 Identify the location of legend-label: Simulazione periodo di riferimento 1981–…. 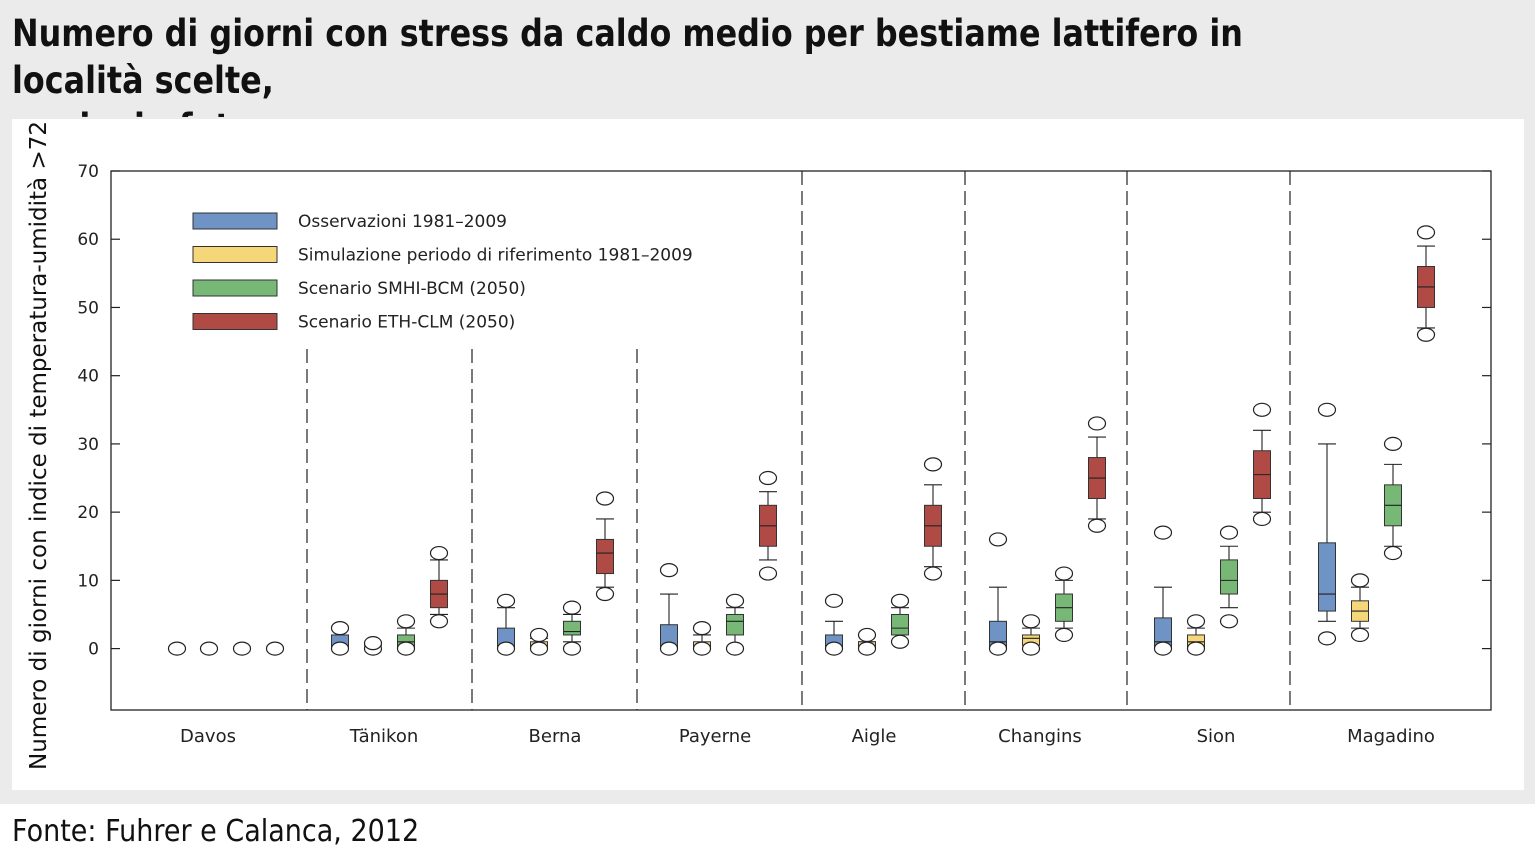
(495, 256).